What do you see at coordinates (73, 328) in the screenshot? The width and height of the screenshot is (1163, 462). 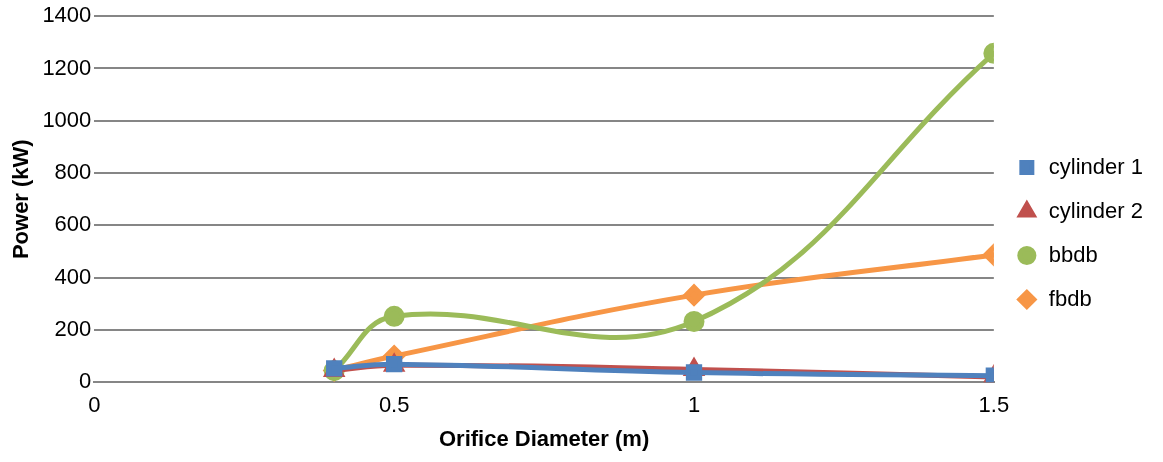 I see `y-tick-label: 200` at bounding box center [73, 328].